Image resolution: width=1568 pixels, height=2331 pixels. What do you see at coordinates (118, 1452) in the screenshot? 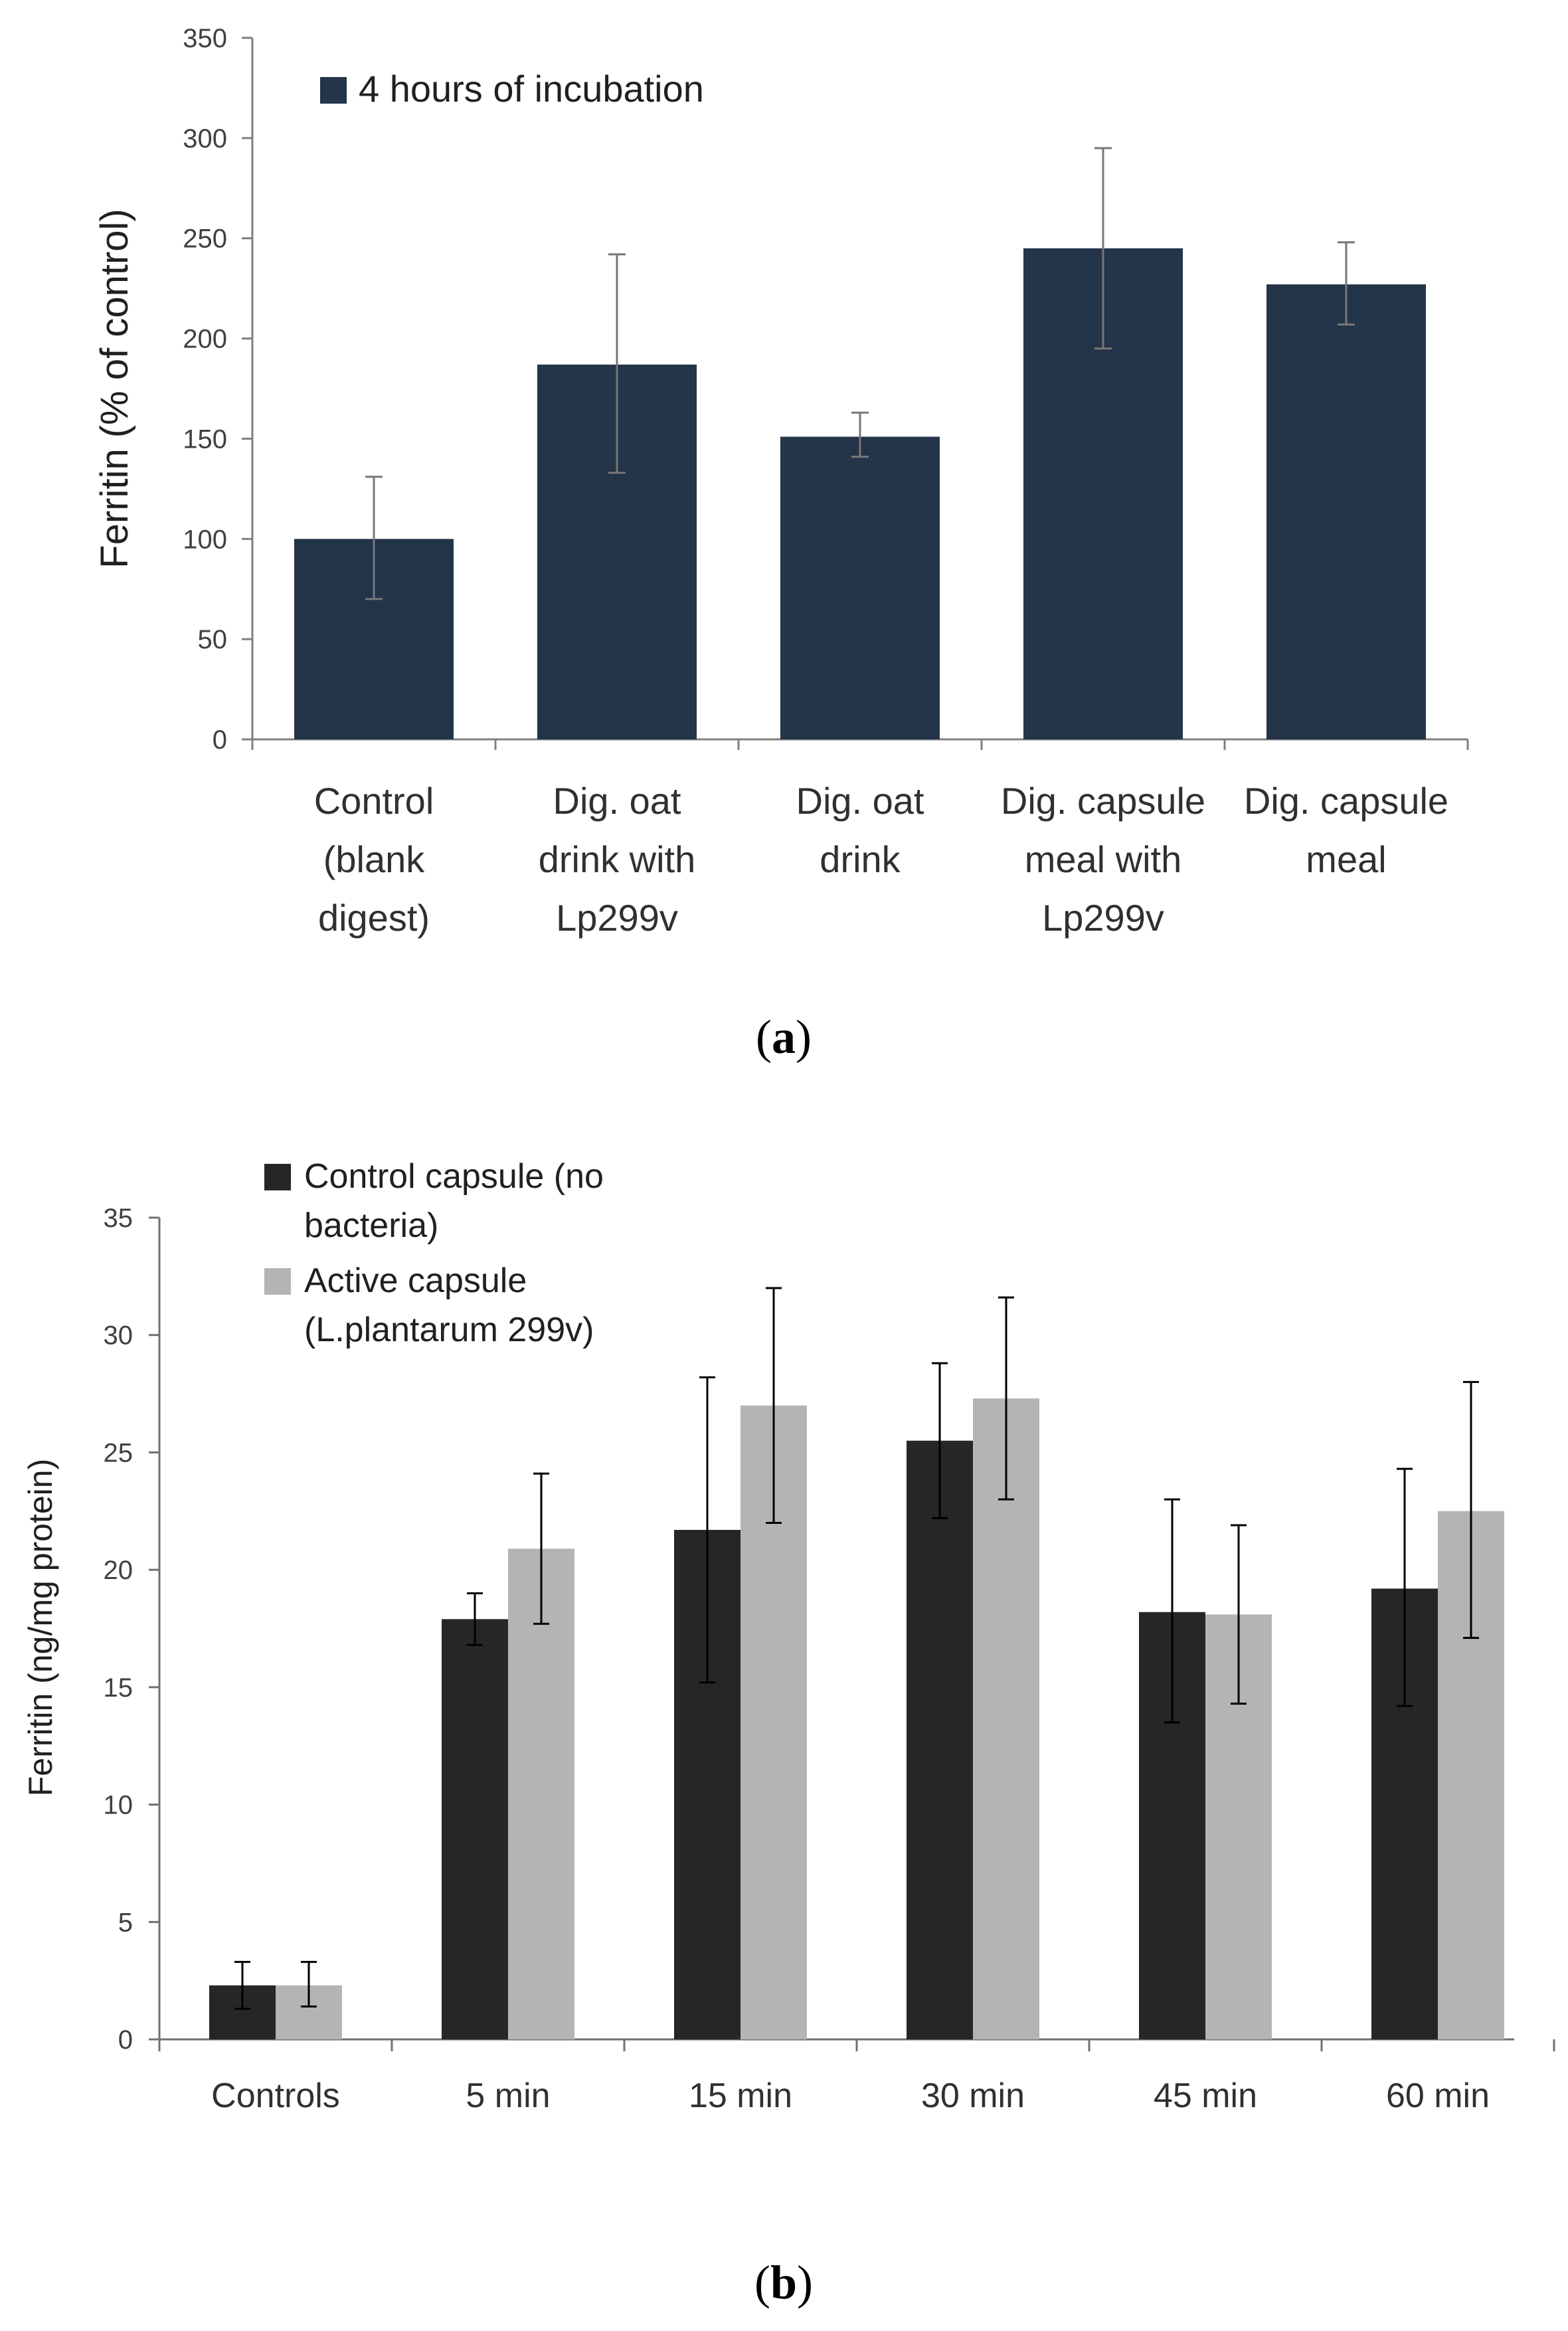
I see `y-tick-label: 25` at bounding box center [118, 1452].